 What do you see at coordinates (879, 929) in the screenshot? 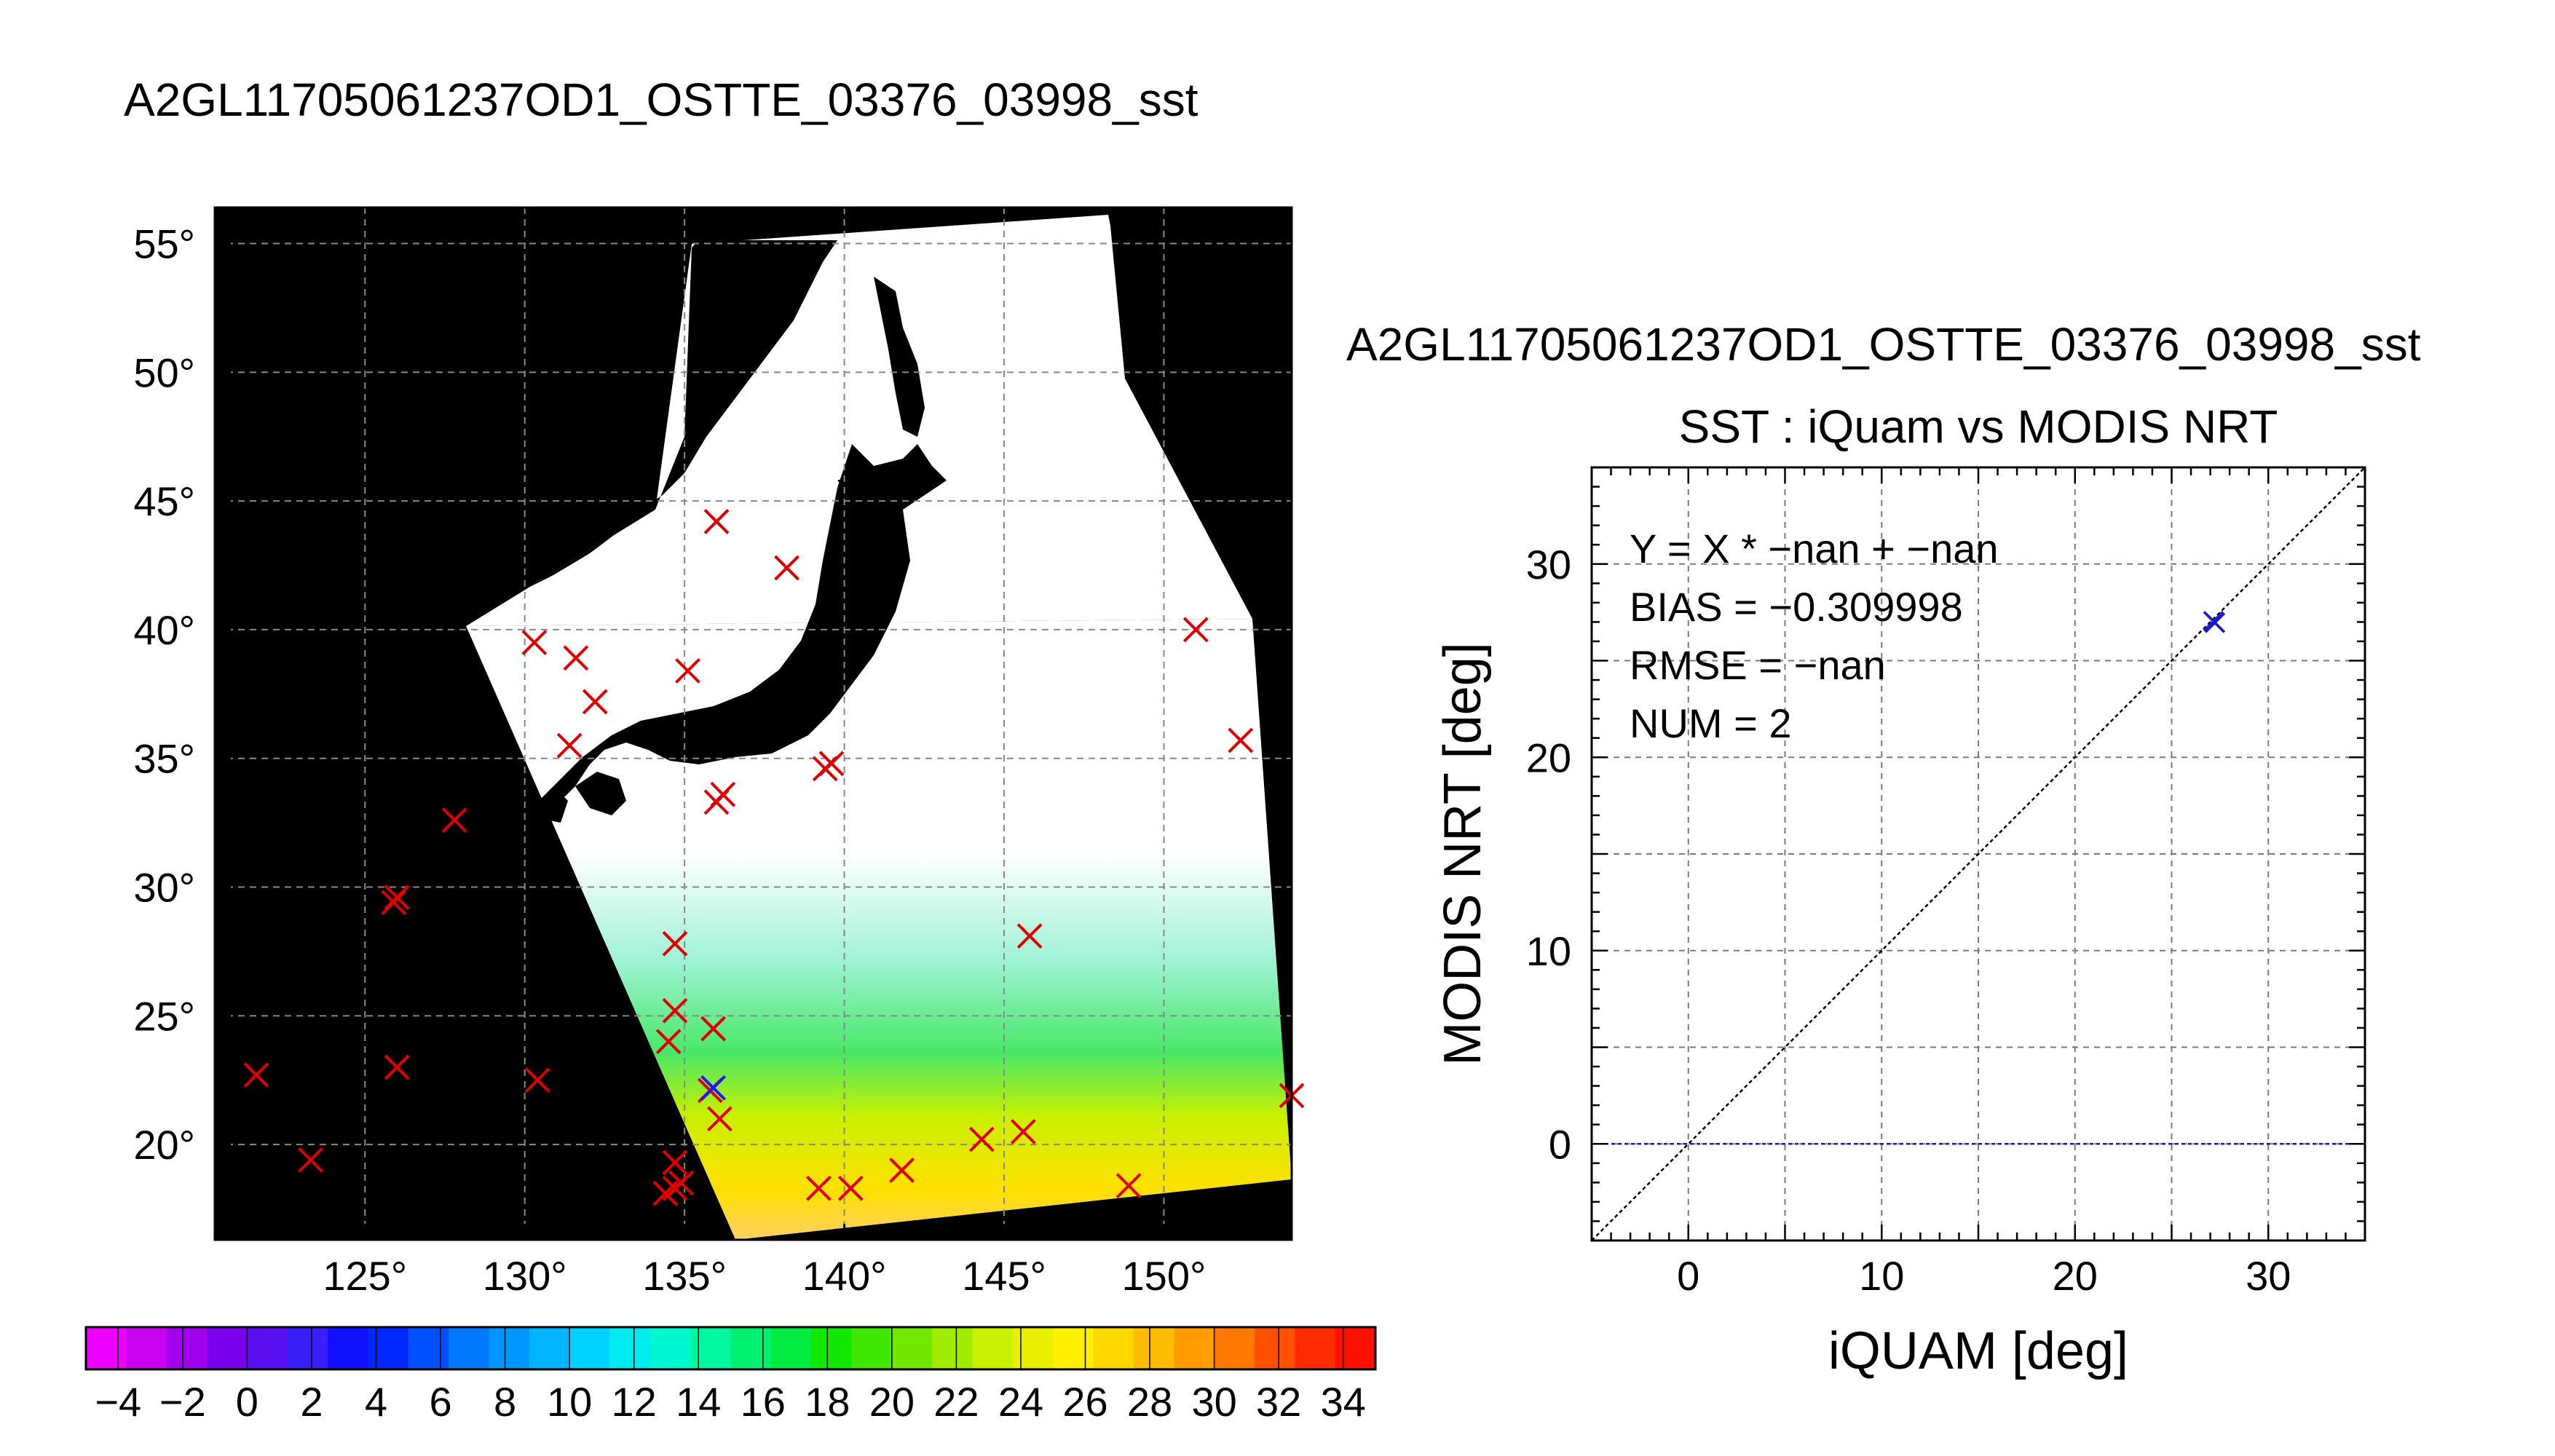
I see `swath-data` at bounding box center [879, 929].